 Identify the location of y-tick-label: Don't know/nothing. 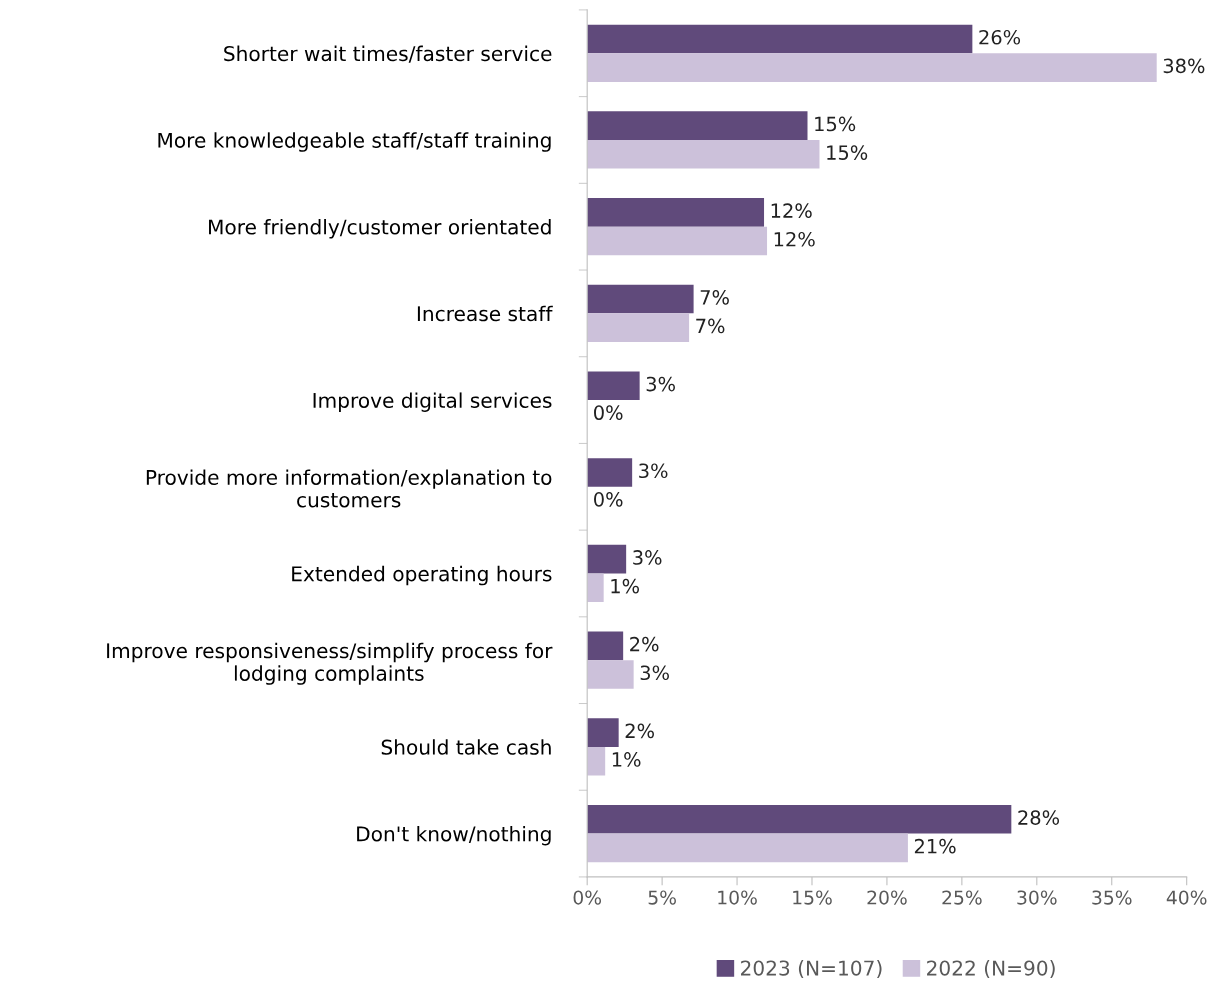
(454, 835).